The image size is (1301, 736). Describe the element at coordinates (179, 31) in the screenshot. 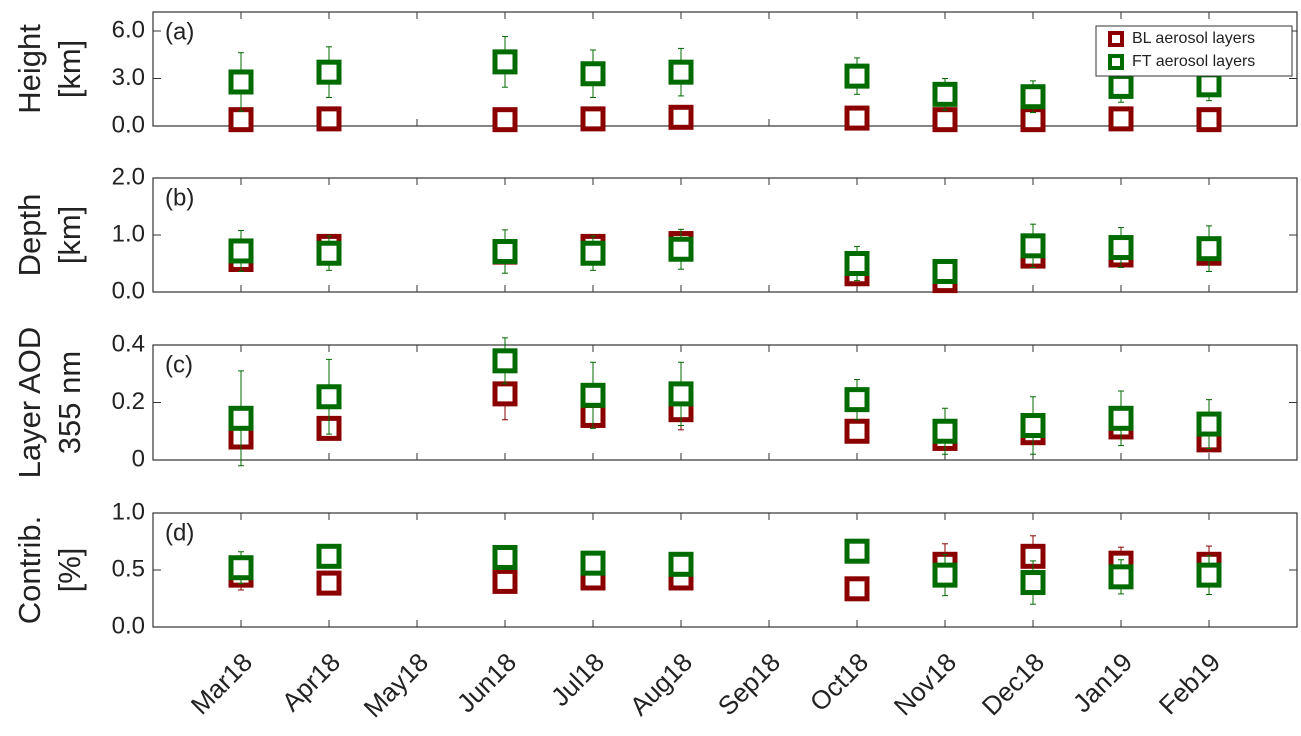

I see `panel-label: (a)` at that location.